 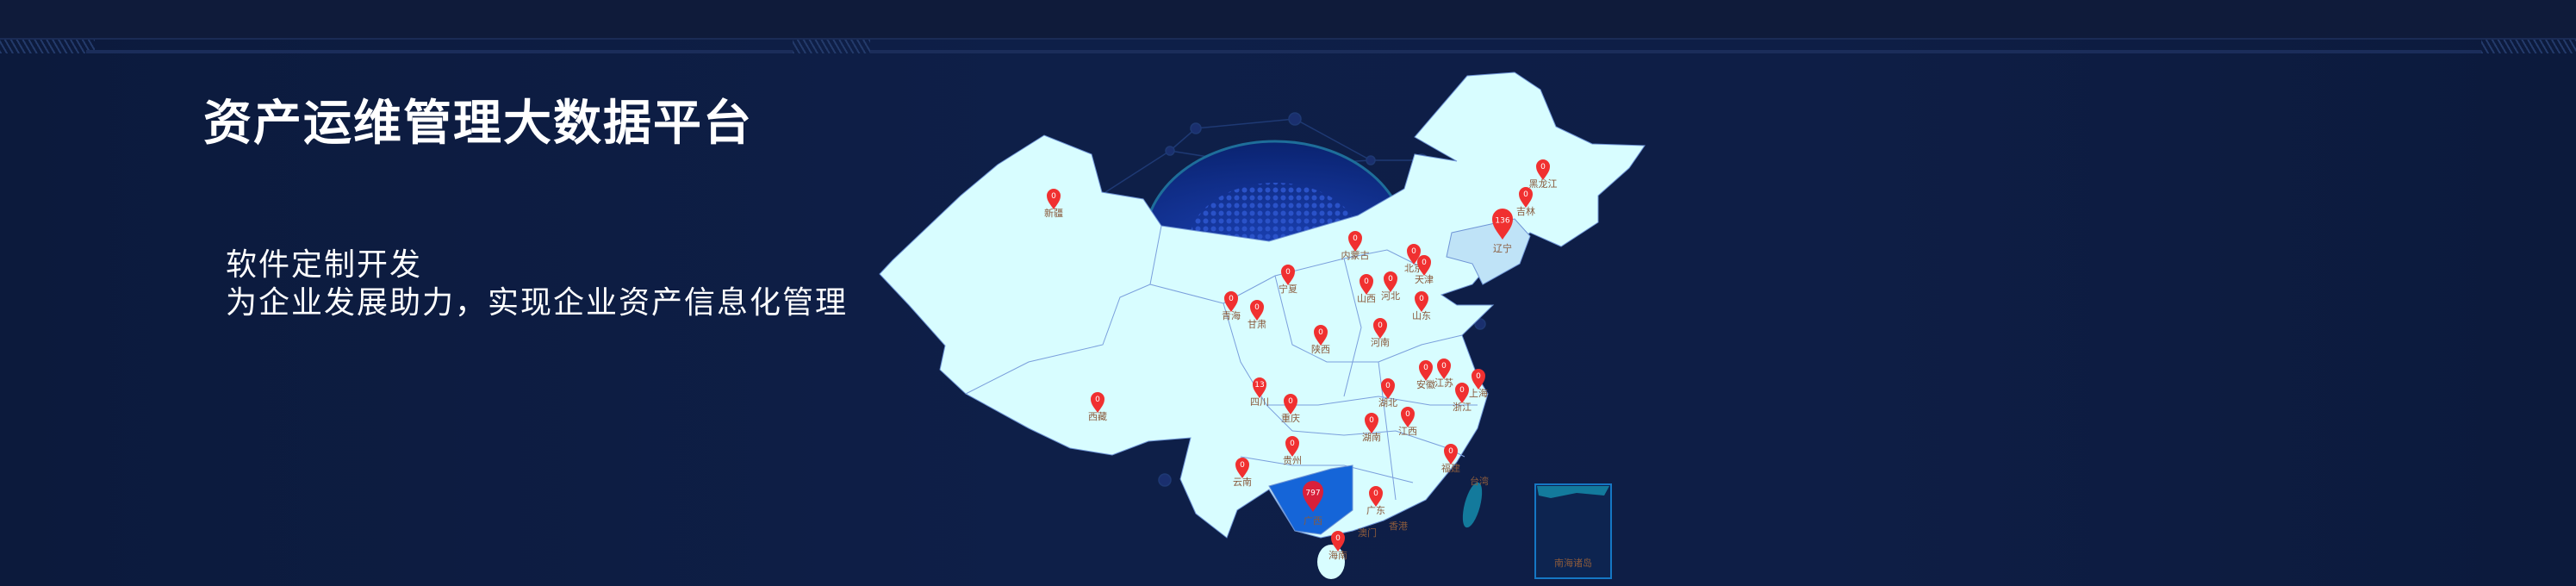 I want to click on map-marker: 0 宁夏, so click(x=1288, y=280).